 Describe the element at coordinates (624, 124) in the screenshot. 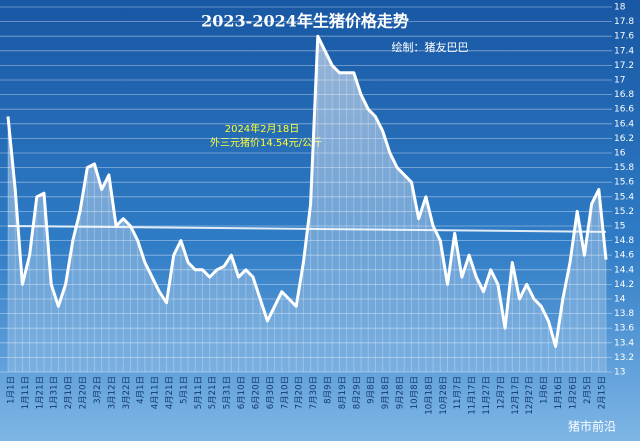

I see `y-tick-label: 16.4` at that location.